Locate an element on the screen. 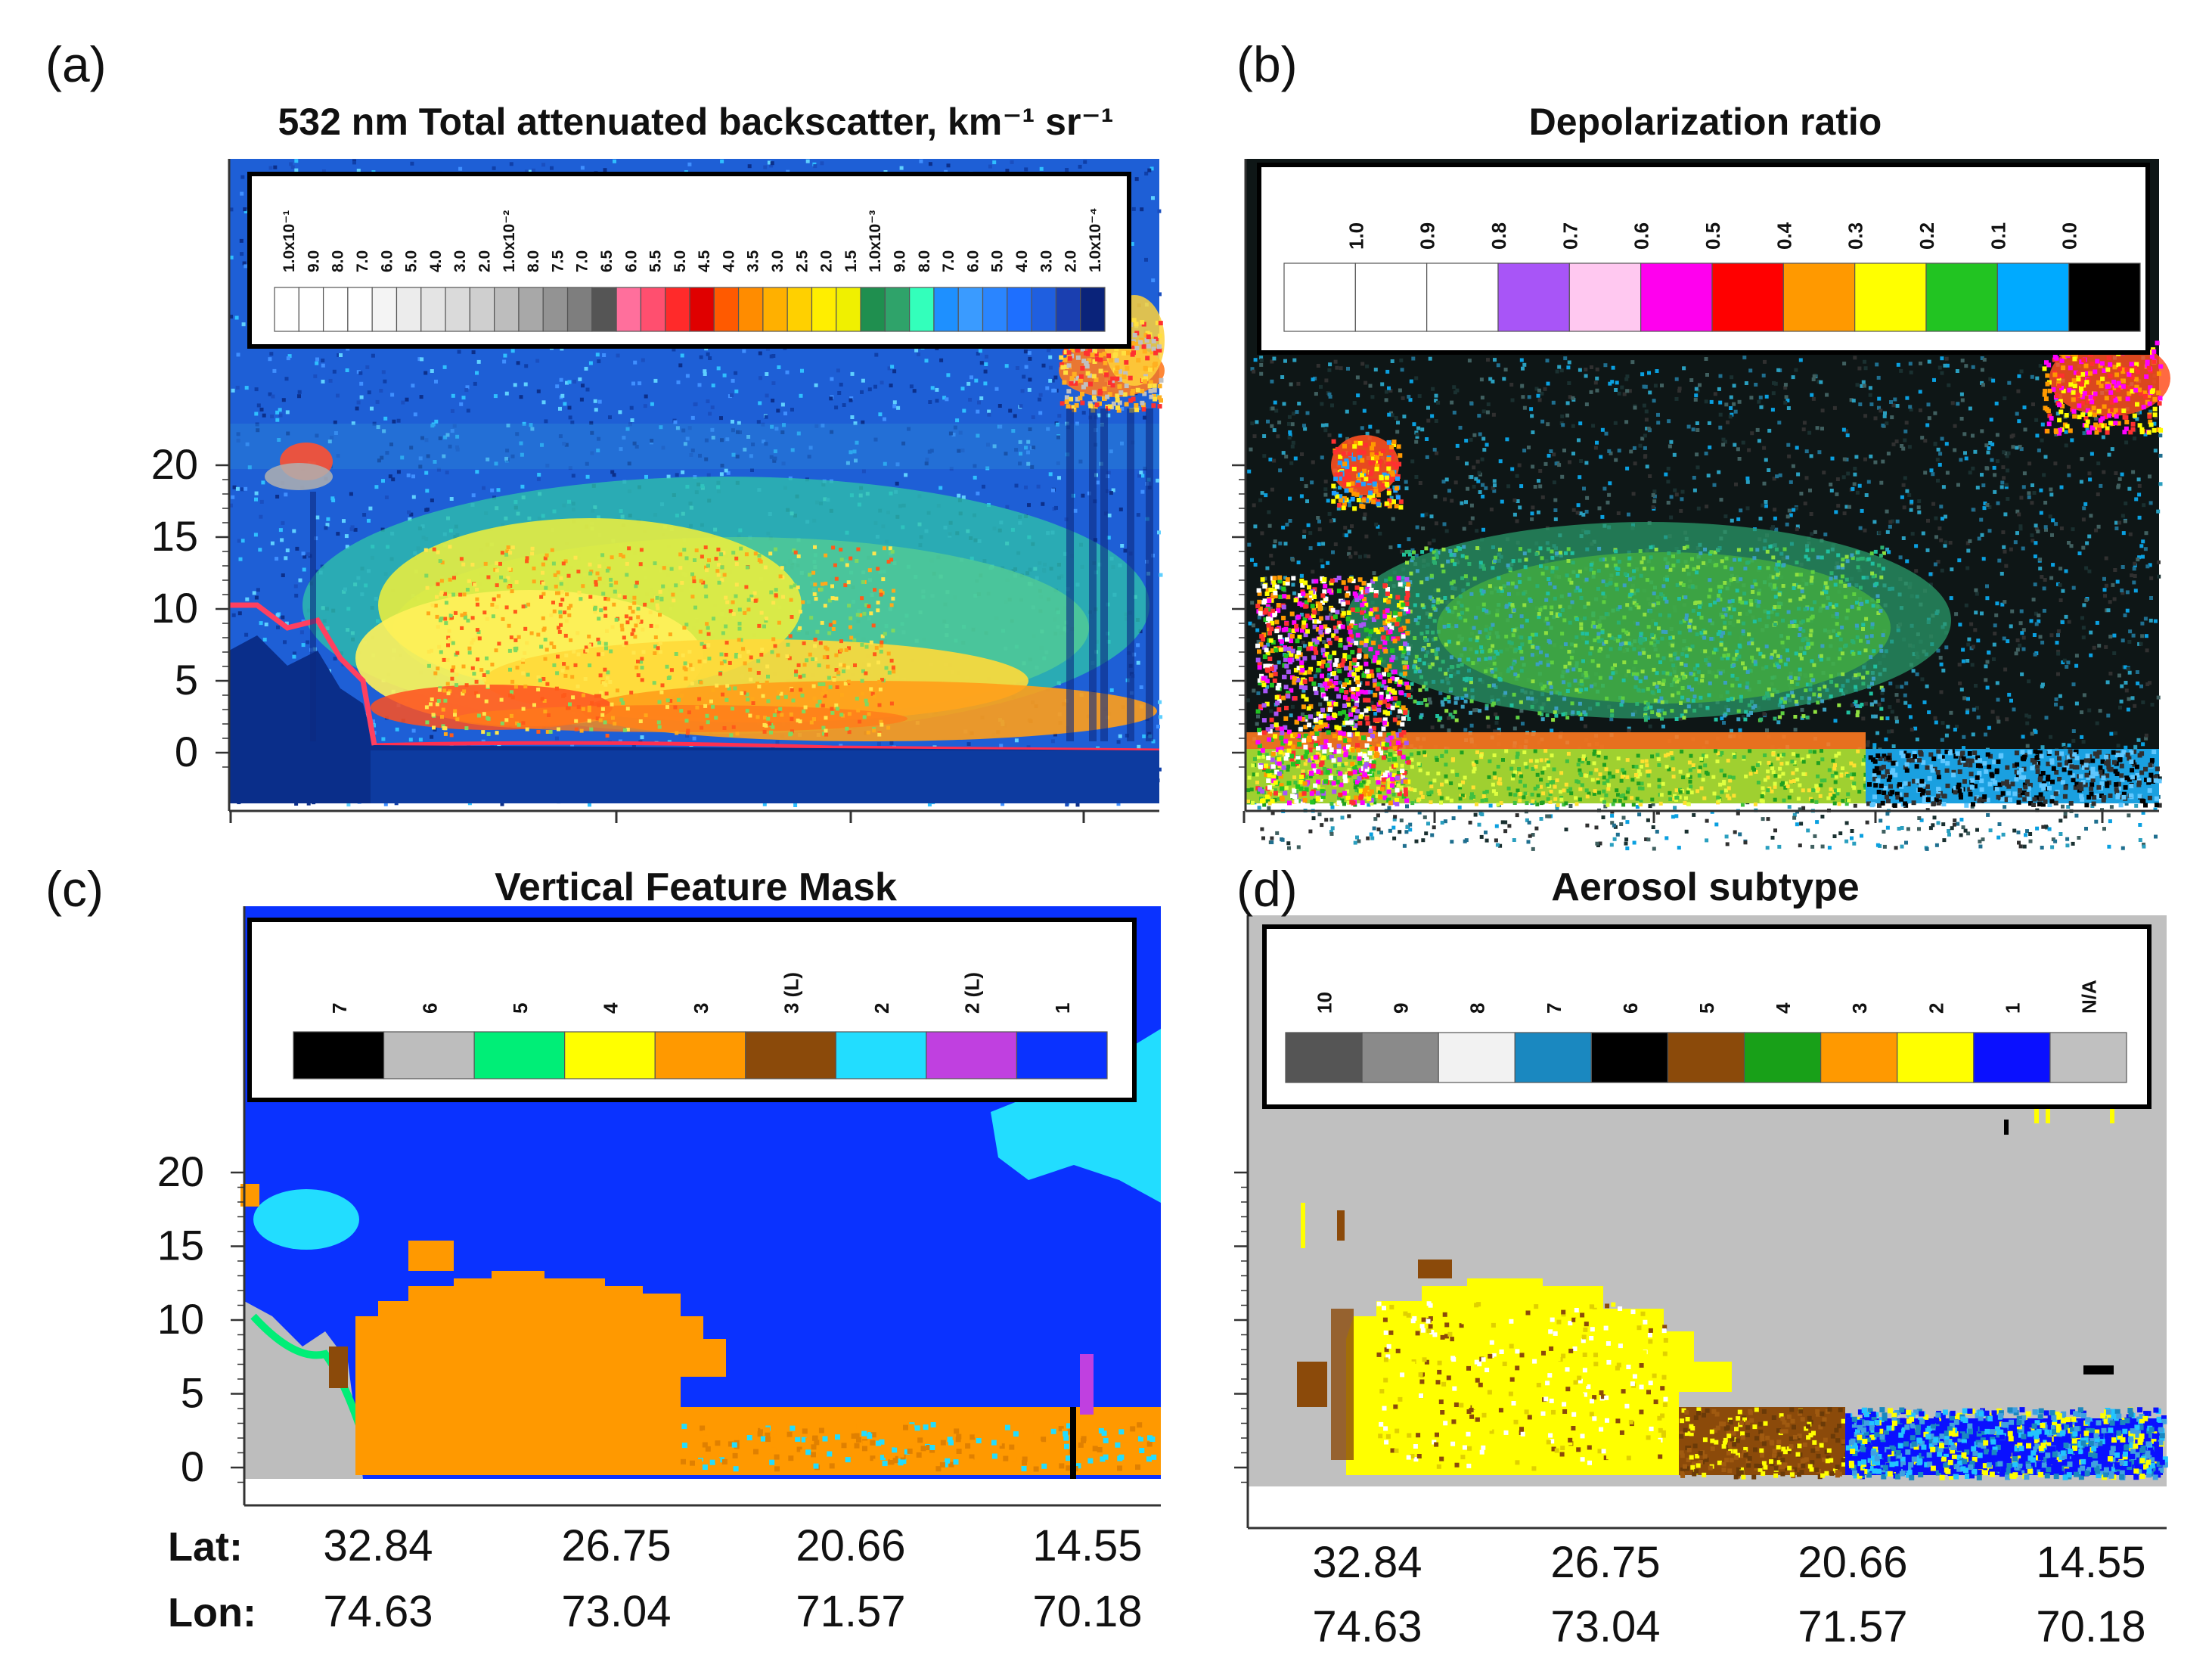 This screenshot has height=1668, width=2212. y-tick-label: 0 is located at coordinates (187, 752).